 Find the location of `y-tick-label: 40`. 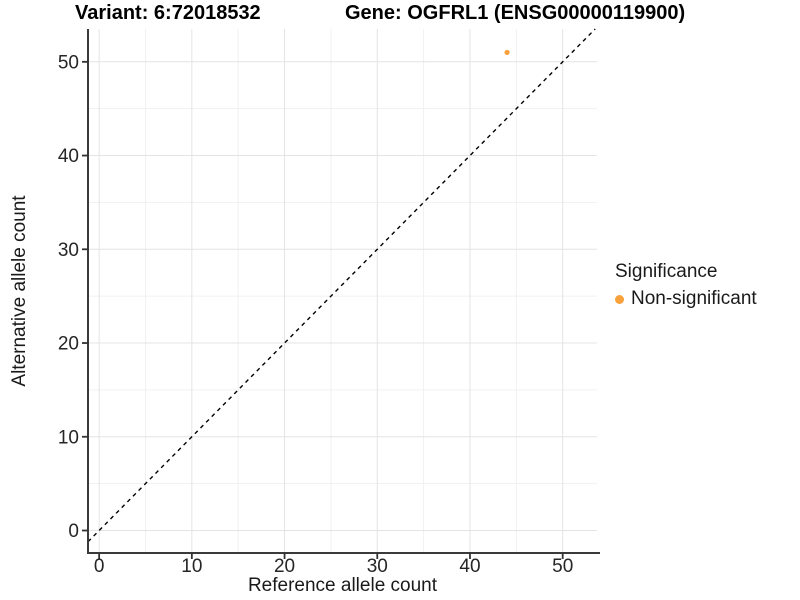

y-tick-label: 40 is located at coordinates (68, 156).